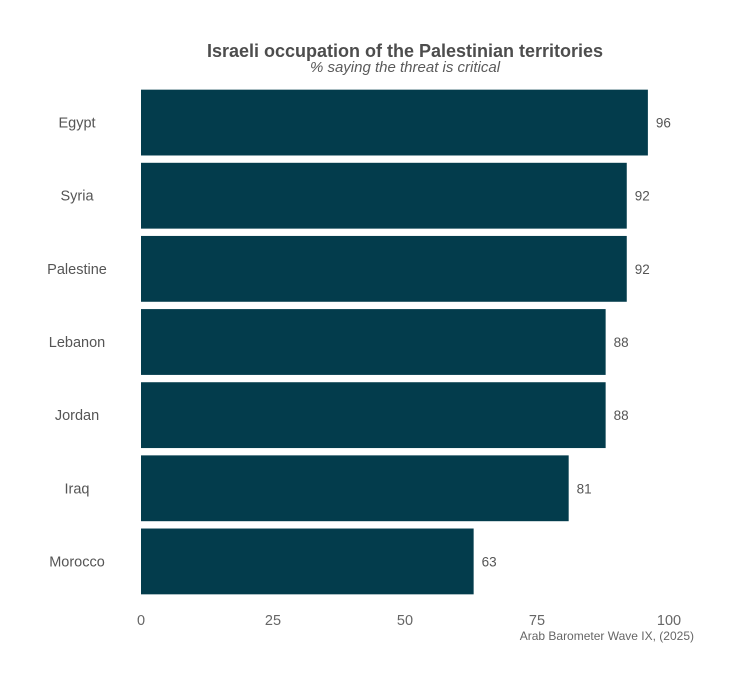 The image size is (740, 688). What do you see at coordinates (384, 268) in the screenshot?
I see `bar-palestine` at bounding box center [384, 268].